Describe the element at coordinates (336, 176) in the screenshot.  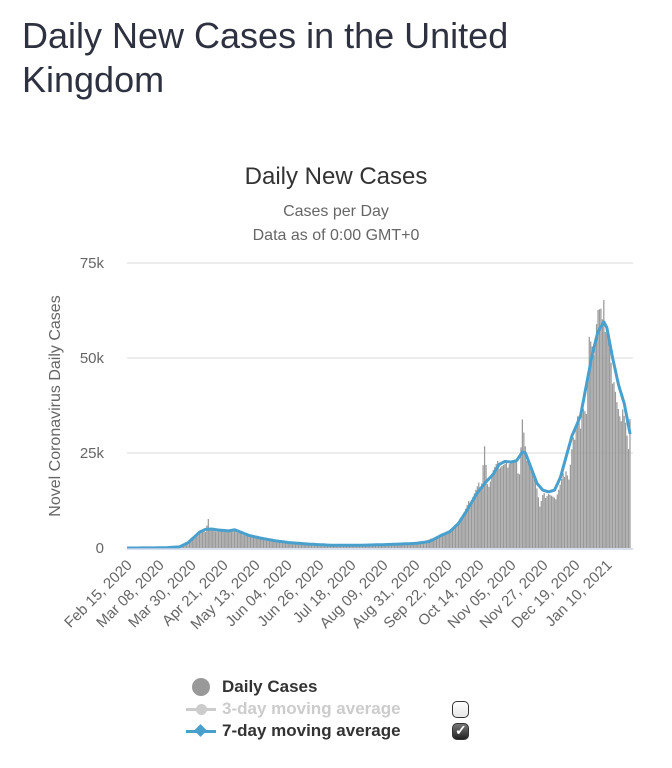
I see `chart-title: Daily New Cases` at that location.